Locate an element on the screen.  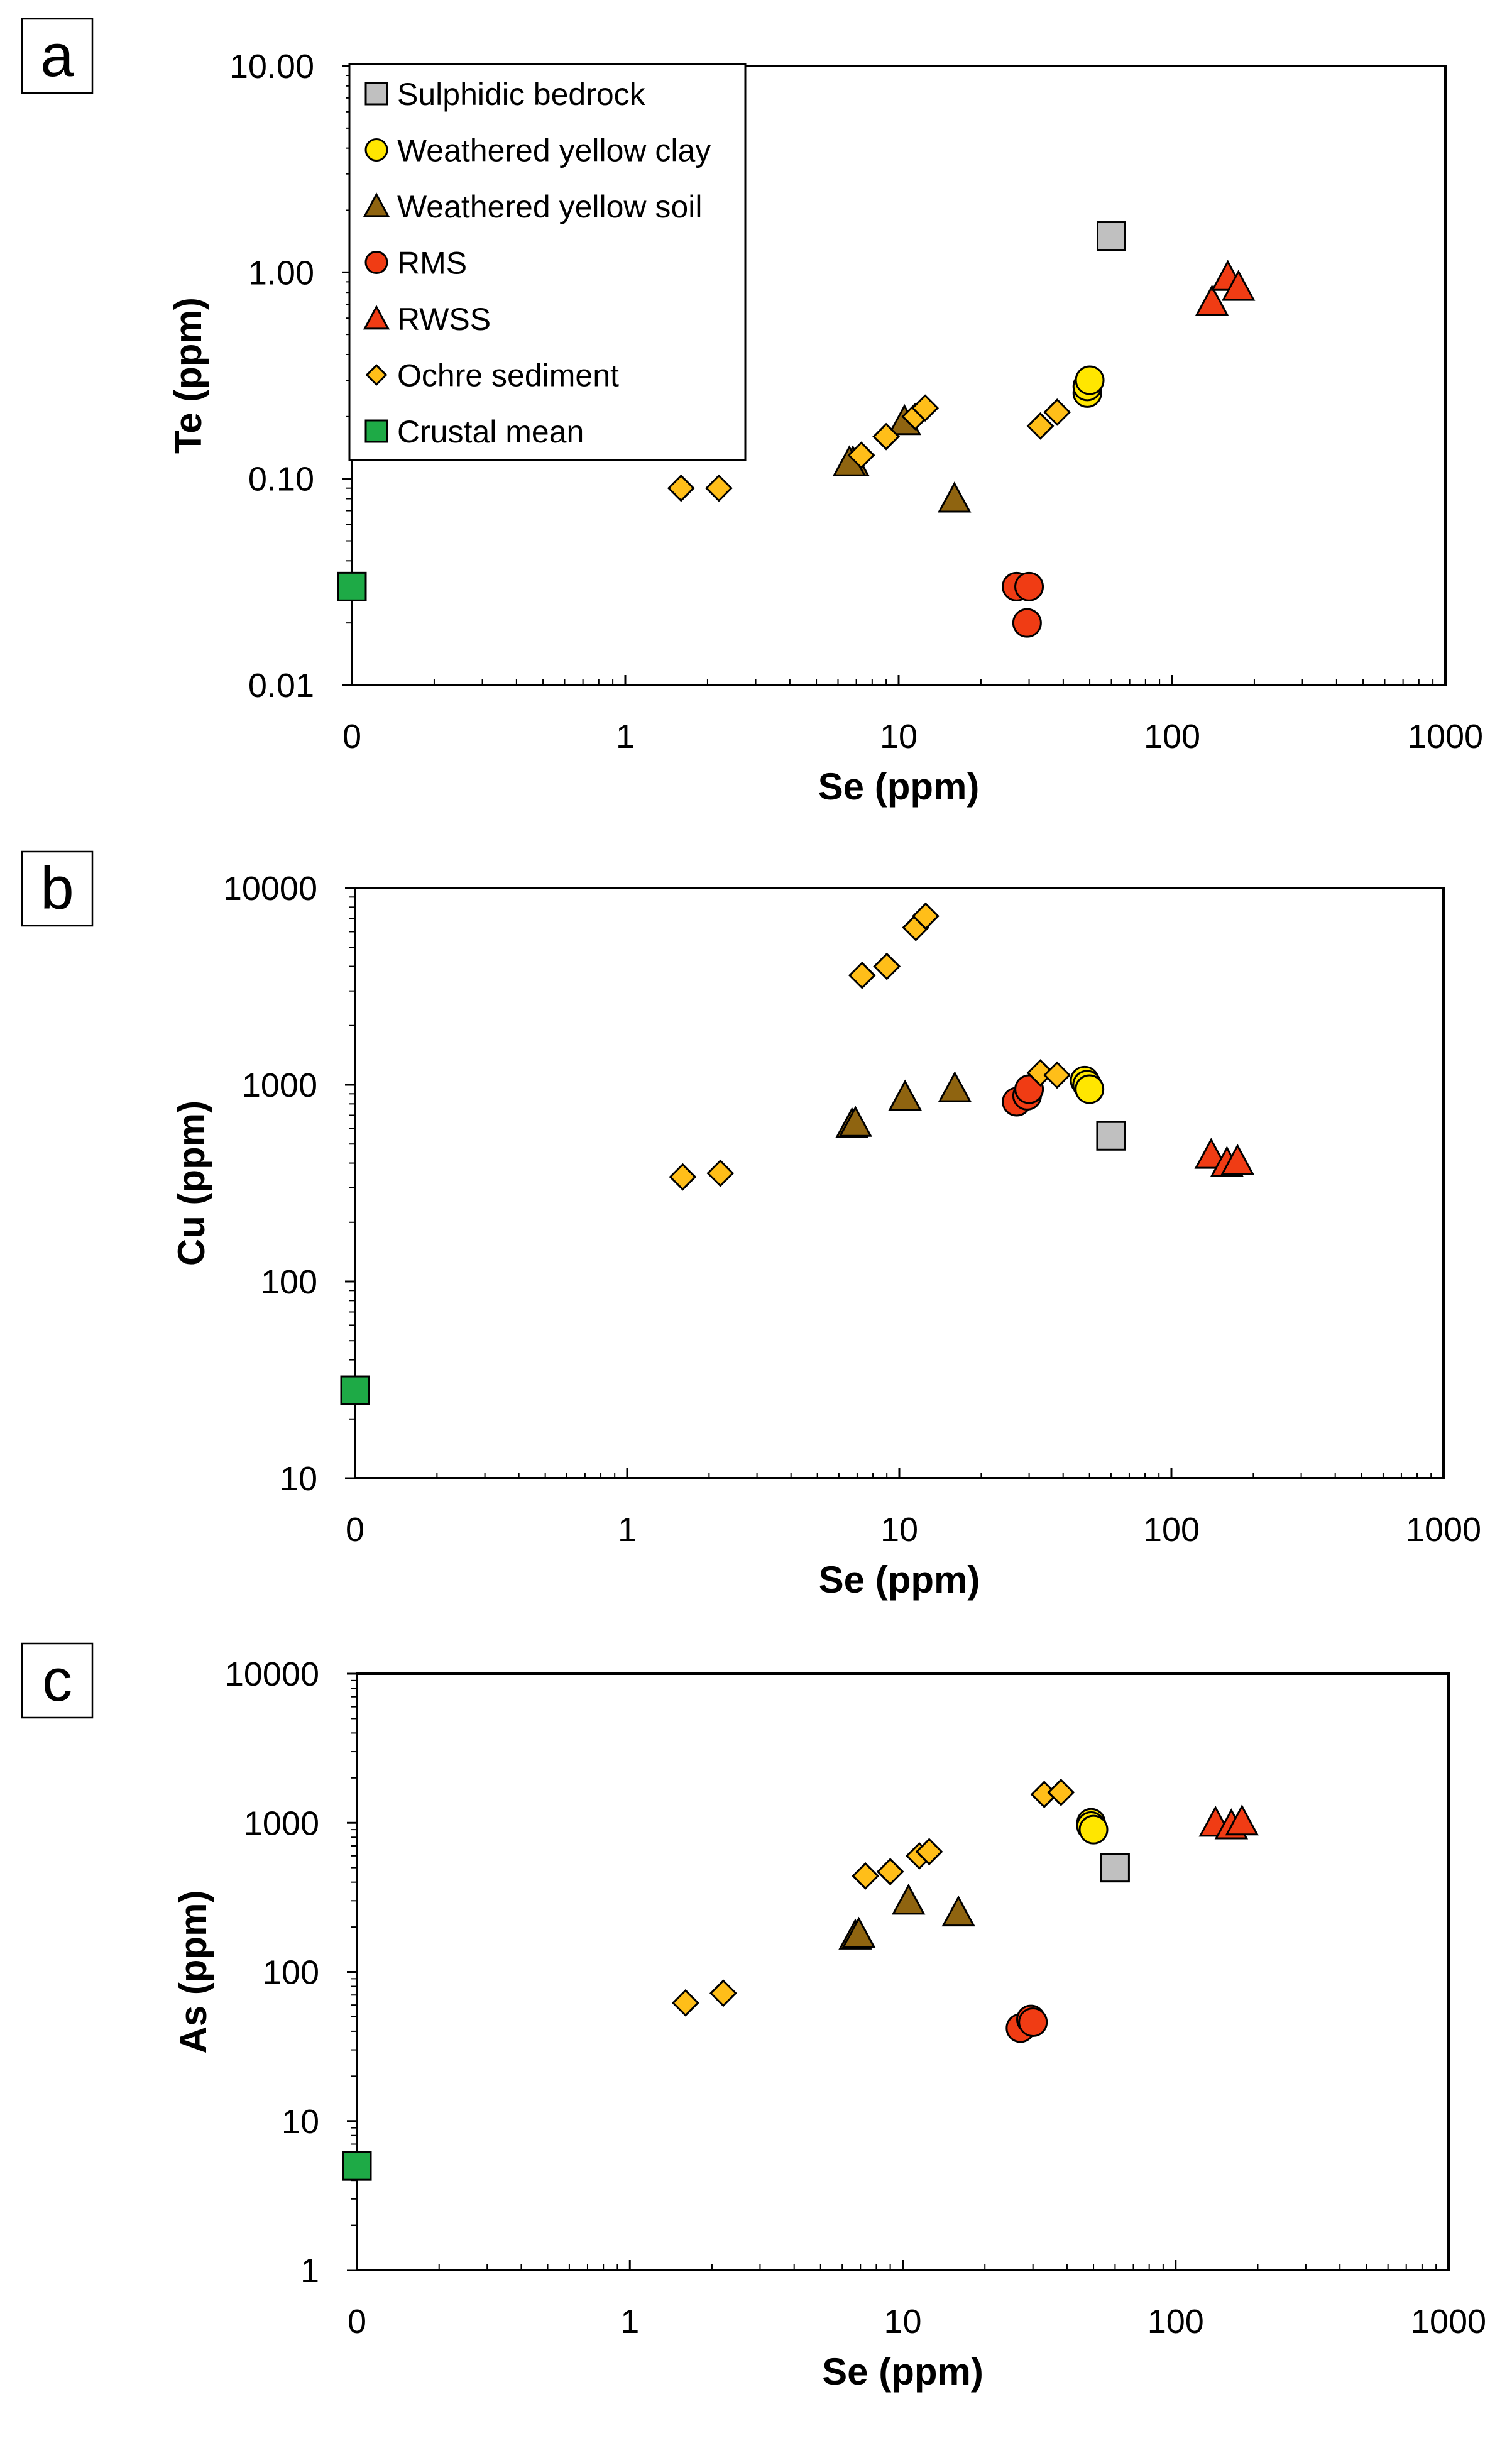
legend-box is located at coordinates (547, 262).